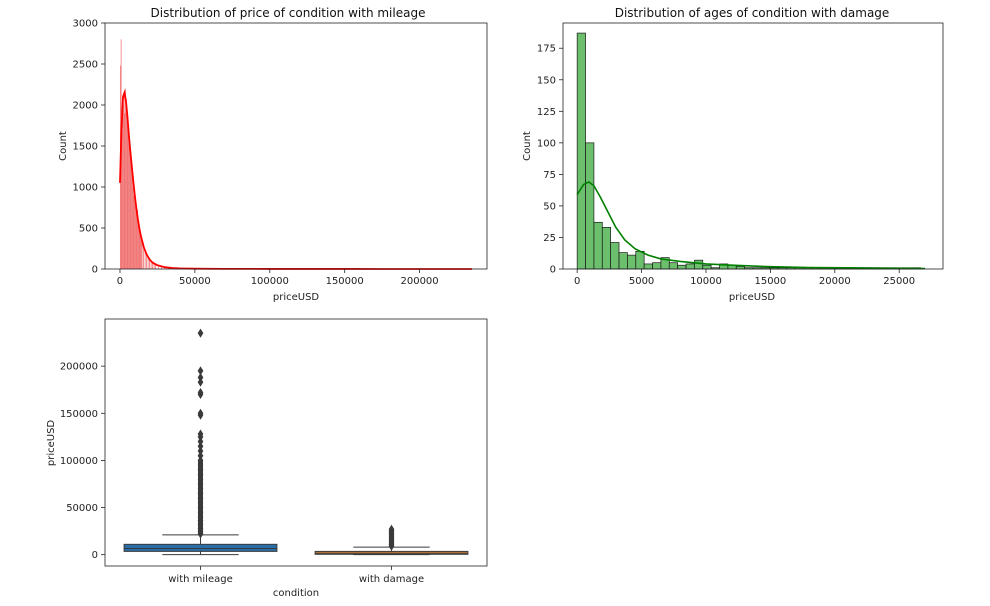 The width and height of the screenshot is (990, 606). I want to click on y-tick-label: 1500, so click(85, 147).